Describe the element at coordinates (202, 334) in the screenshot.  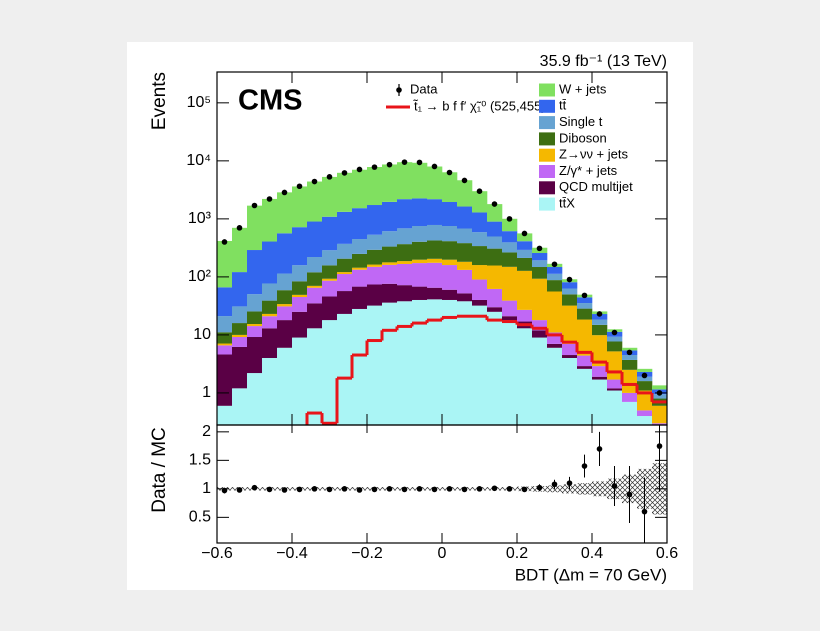
I see `y-tick-label: 10` at that location.